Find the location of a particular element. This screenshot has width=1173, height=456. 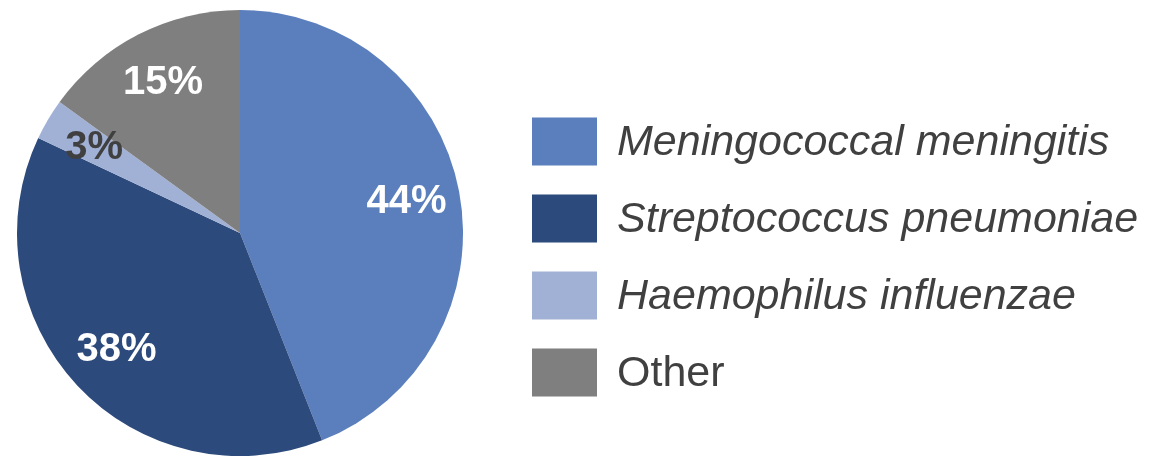

pie-slice is located at coordinates (149, 121).